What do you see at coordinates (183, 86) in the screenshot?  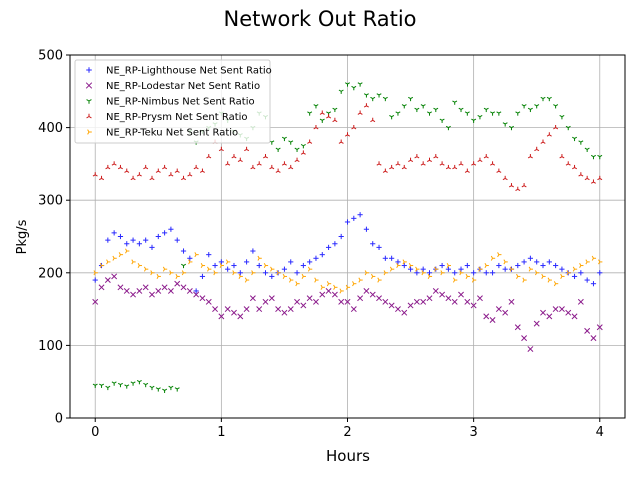 I see `legend-label: NE_RP-Lodestar Net Sent Ratio` at bounding box center [183, 86].